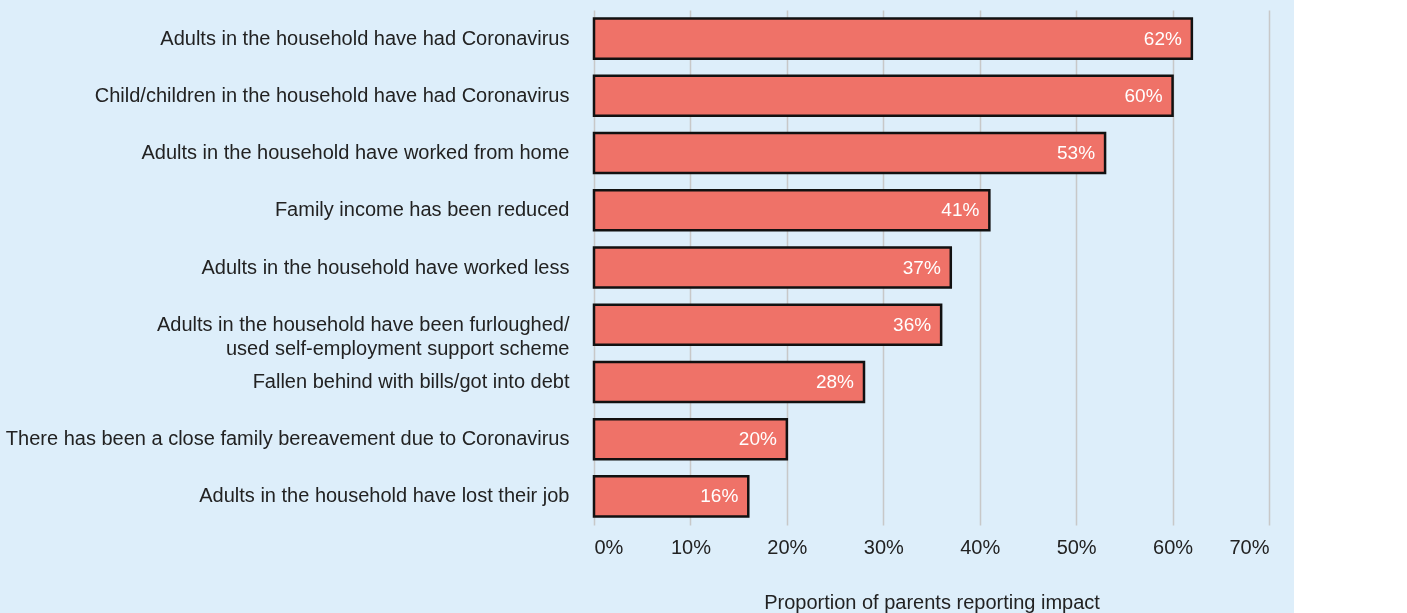 This screenshot has height=613, width=1407. What do you see at coordinates (1143, 95) in the screenshot?
I see `data-label: 60%` at bounding box center [1143, 95].